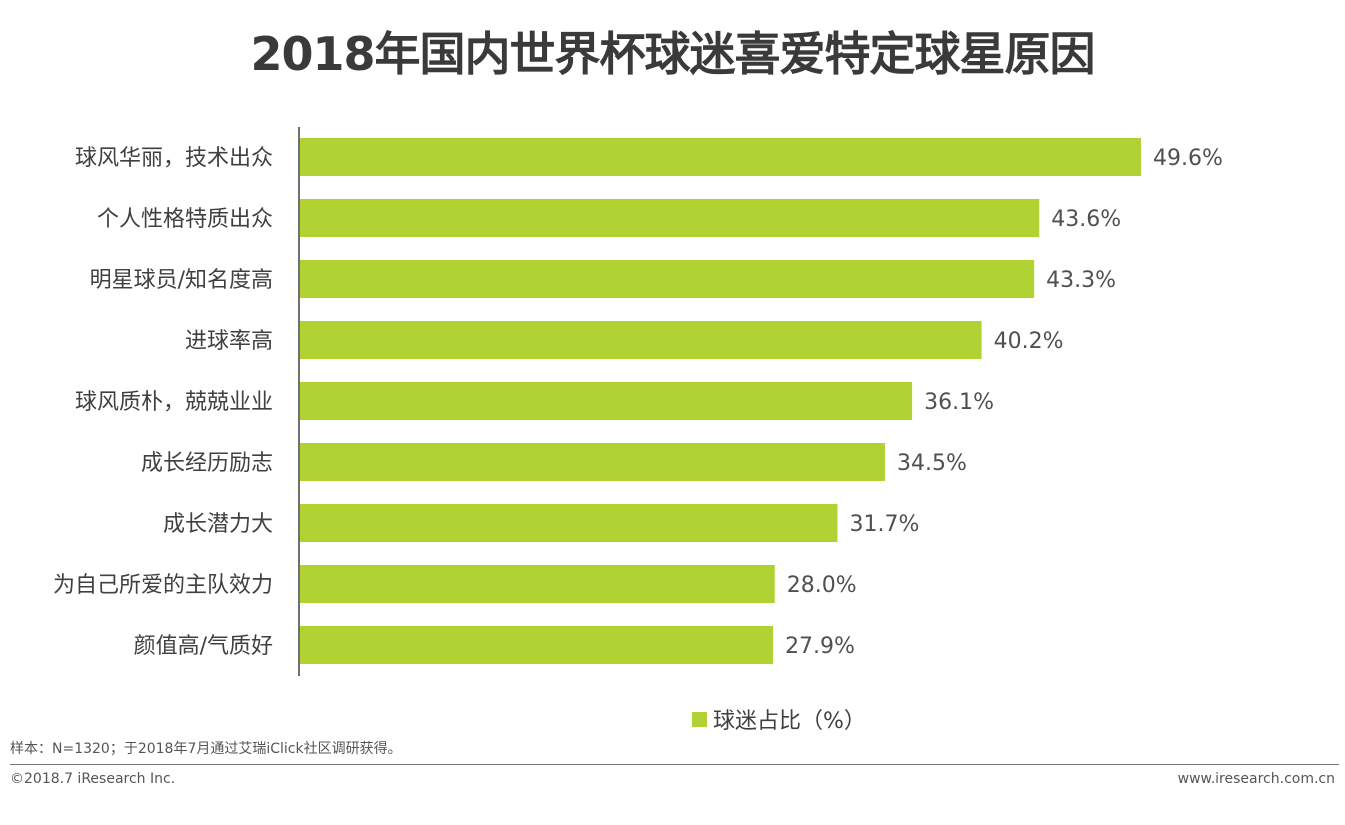  Describe the element at coordinates (207, 463) in the screenshot. I see `category-label: 成长经历励志` at that location.